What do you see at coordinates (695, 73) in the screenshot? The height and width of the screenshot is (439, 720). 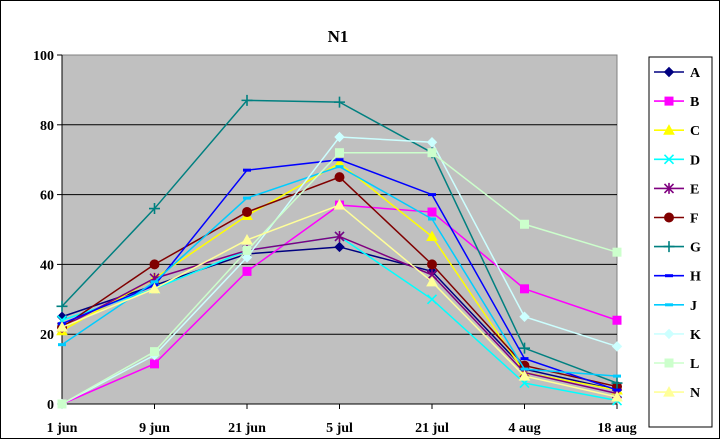 I see `legend-label: A` at bounding box center [695, 73].